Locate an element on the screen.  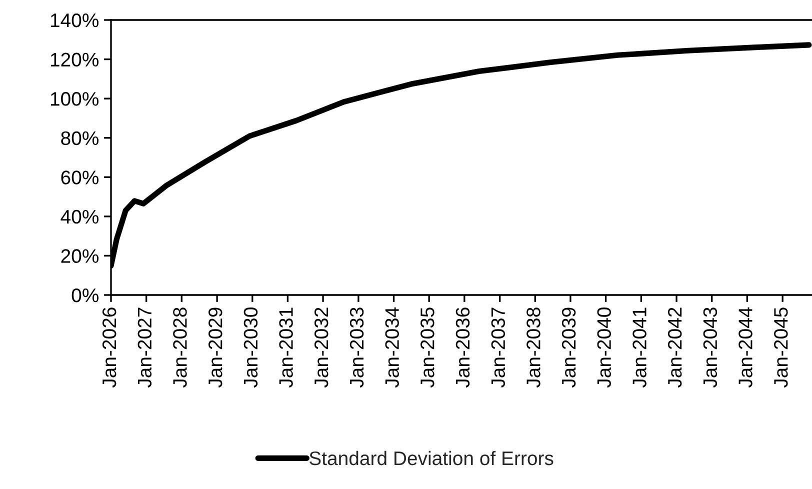
x-tick-label: Jan-2037 is located at coordinates (498, 348).